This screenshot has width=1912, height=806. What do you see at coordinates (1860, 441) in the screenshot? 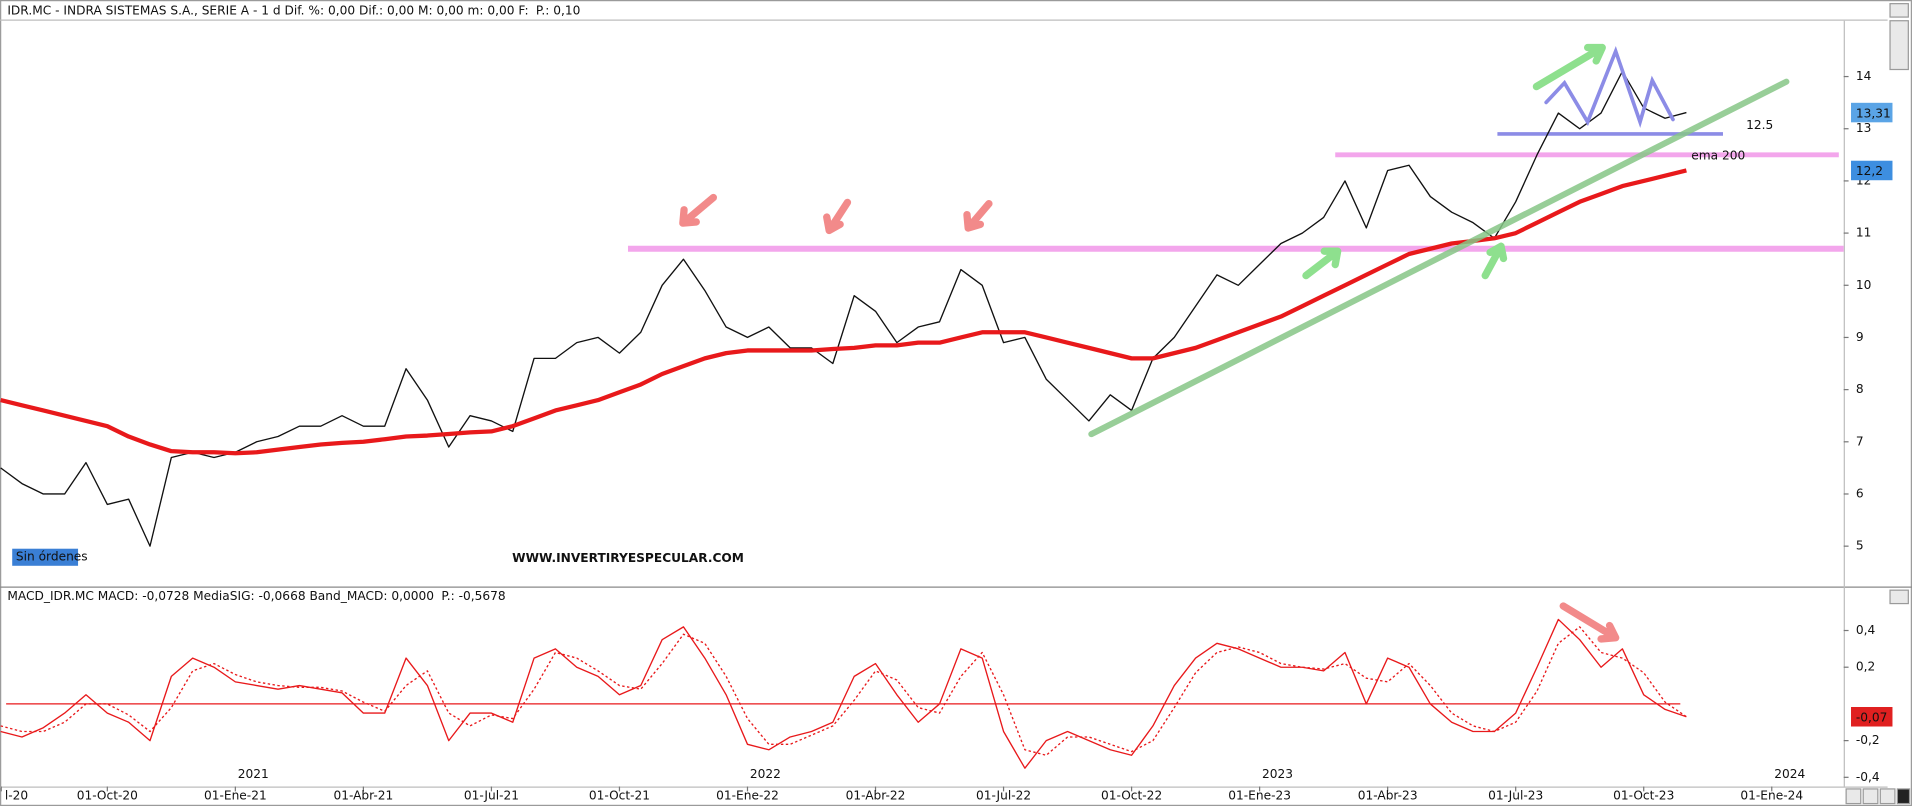
I see `y-tick-label: 7` at bounding box center [1860, 441].